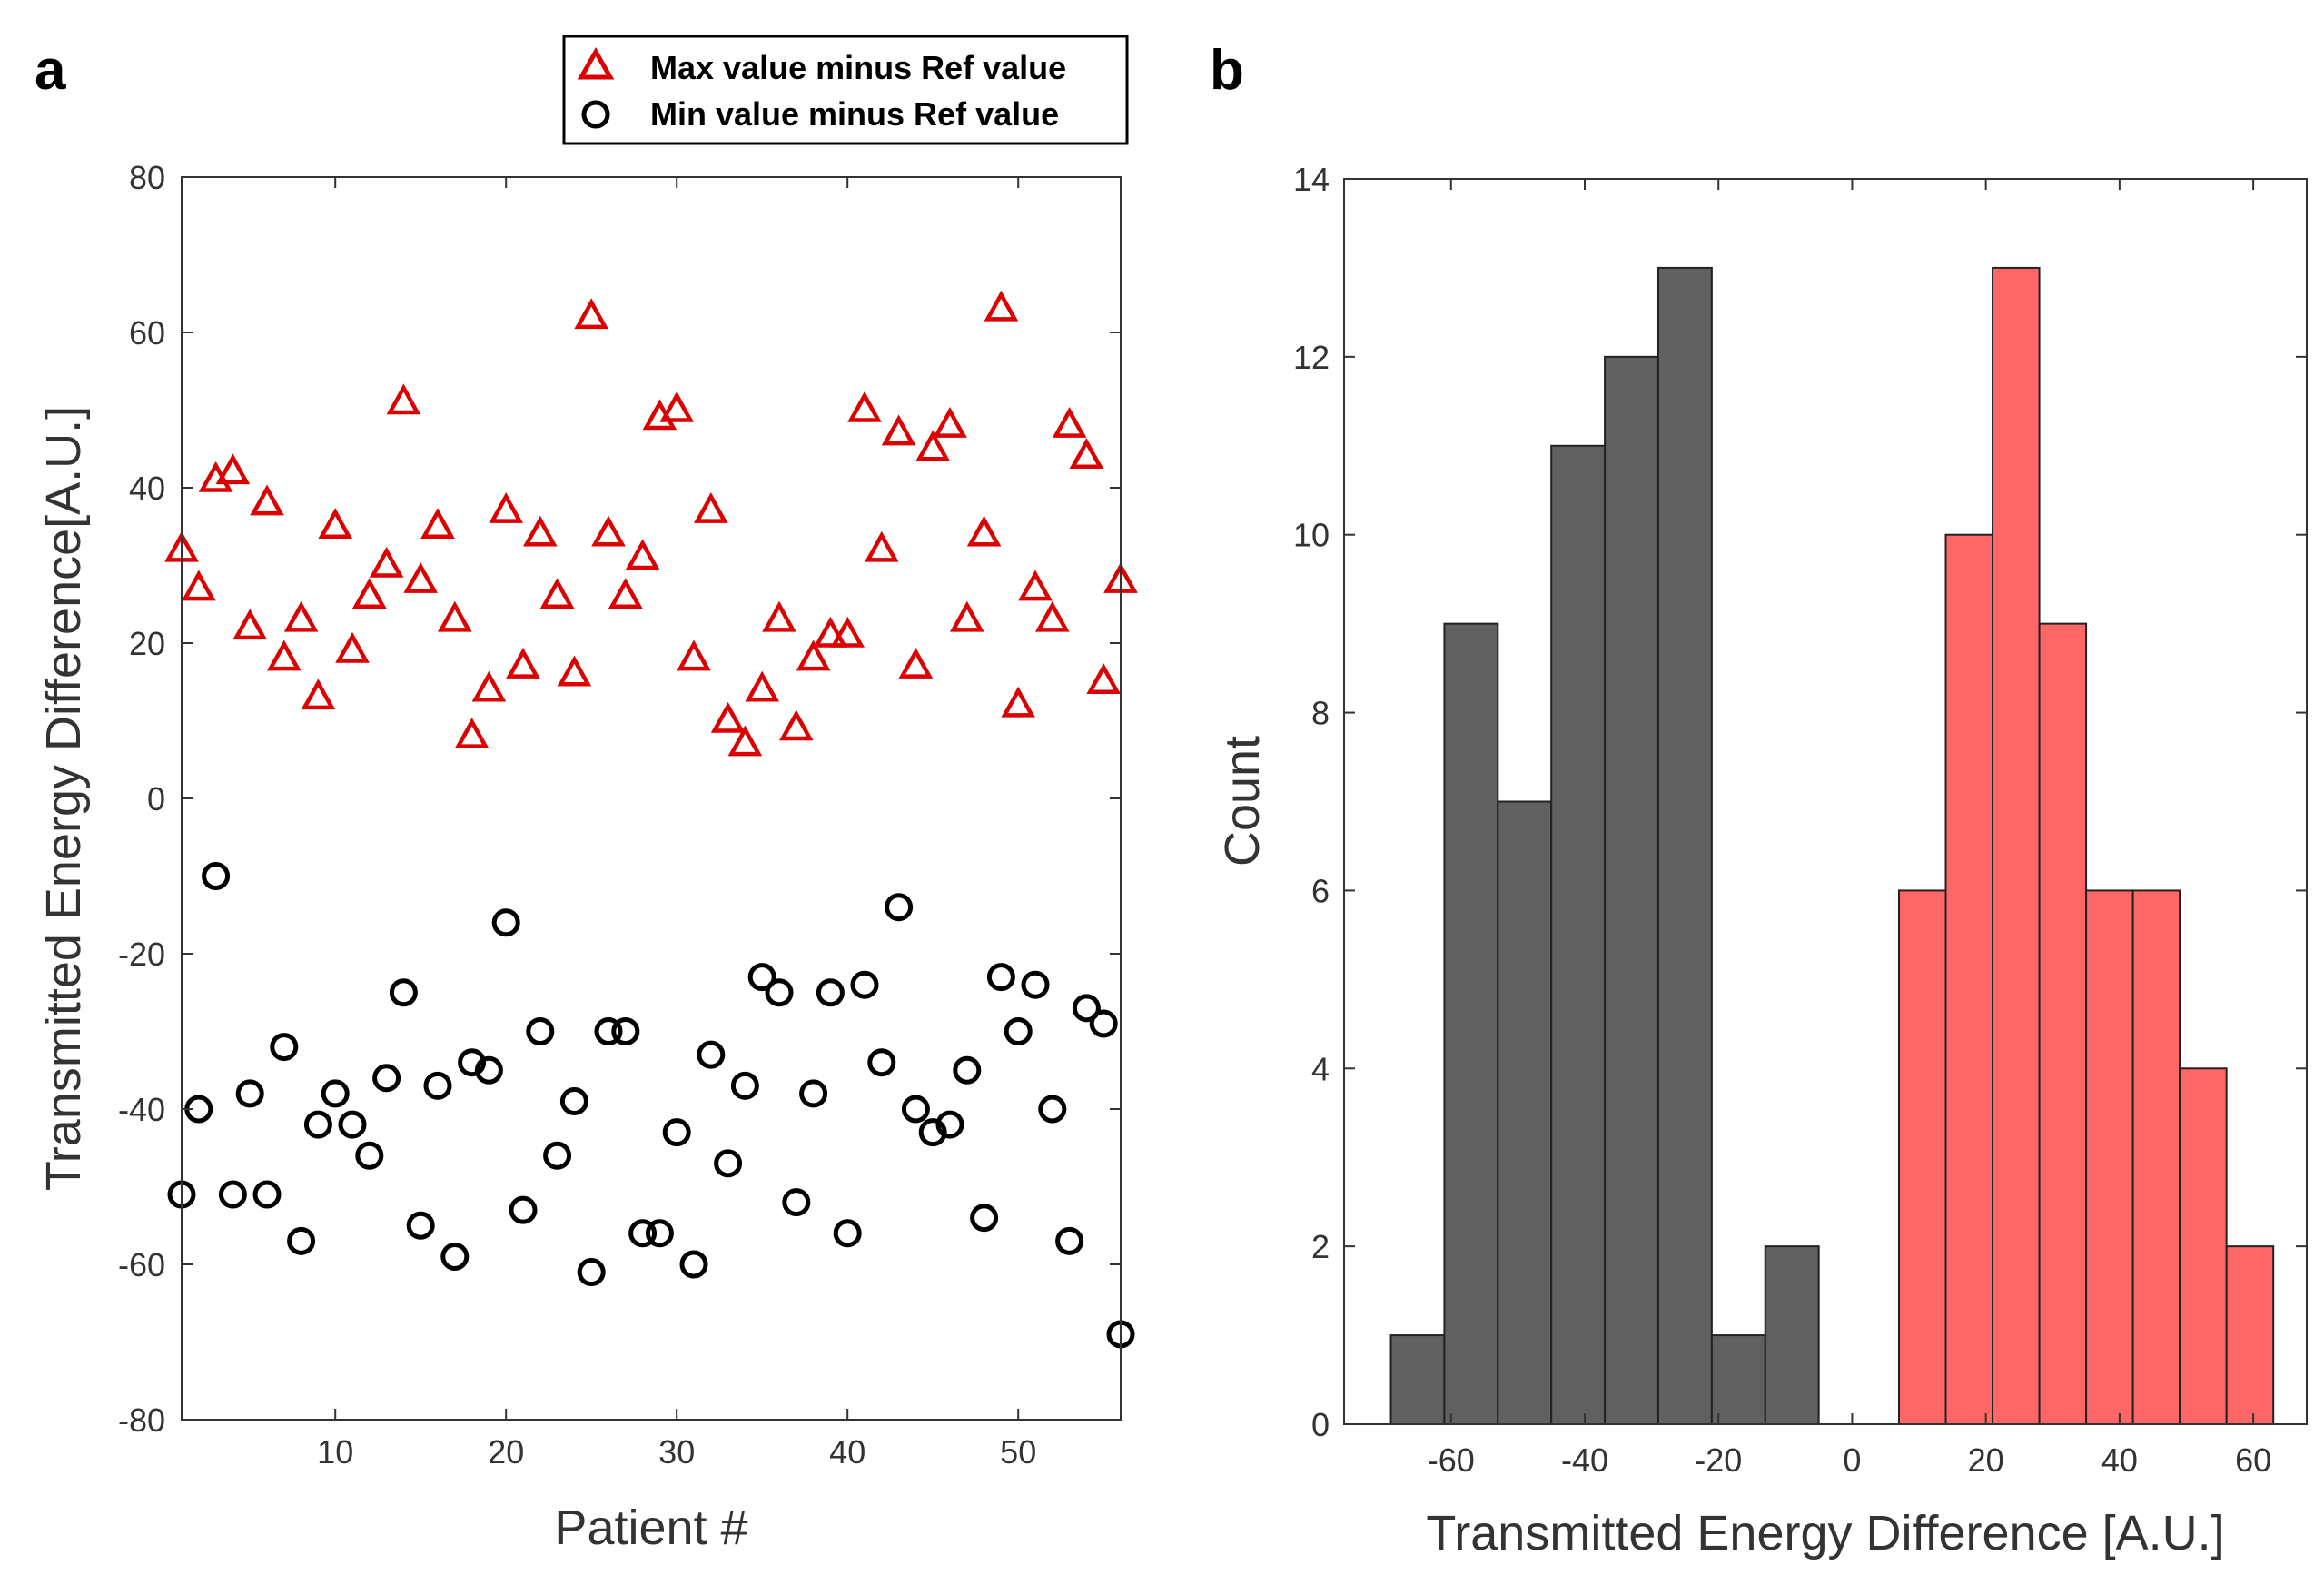 The height and width of the screenshot is (1585, 2324). Describe the element at coordinates (1320, 1068) in the screenshot. I see `histogram-y-tick-label: 4` at that location.